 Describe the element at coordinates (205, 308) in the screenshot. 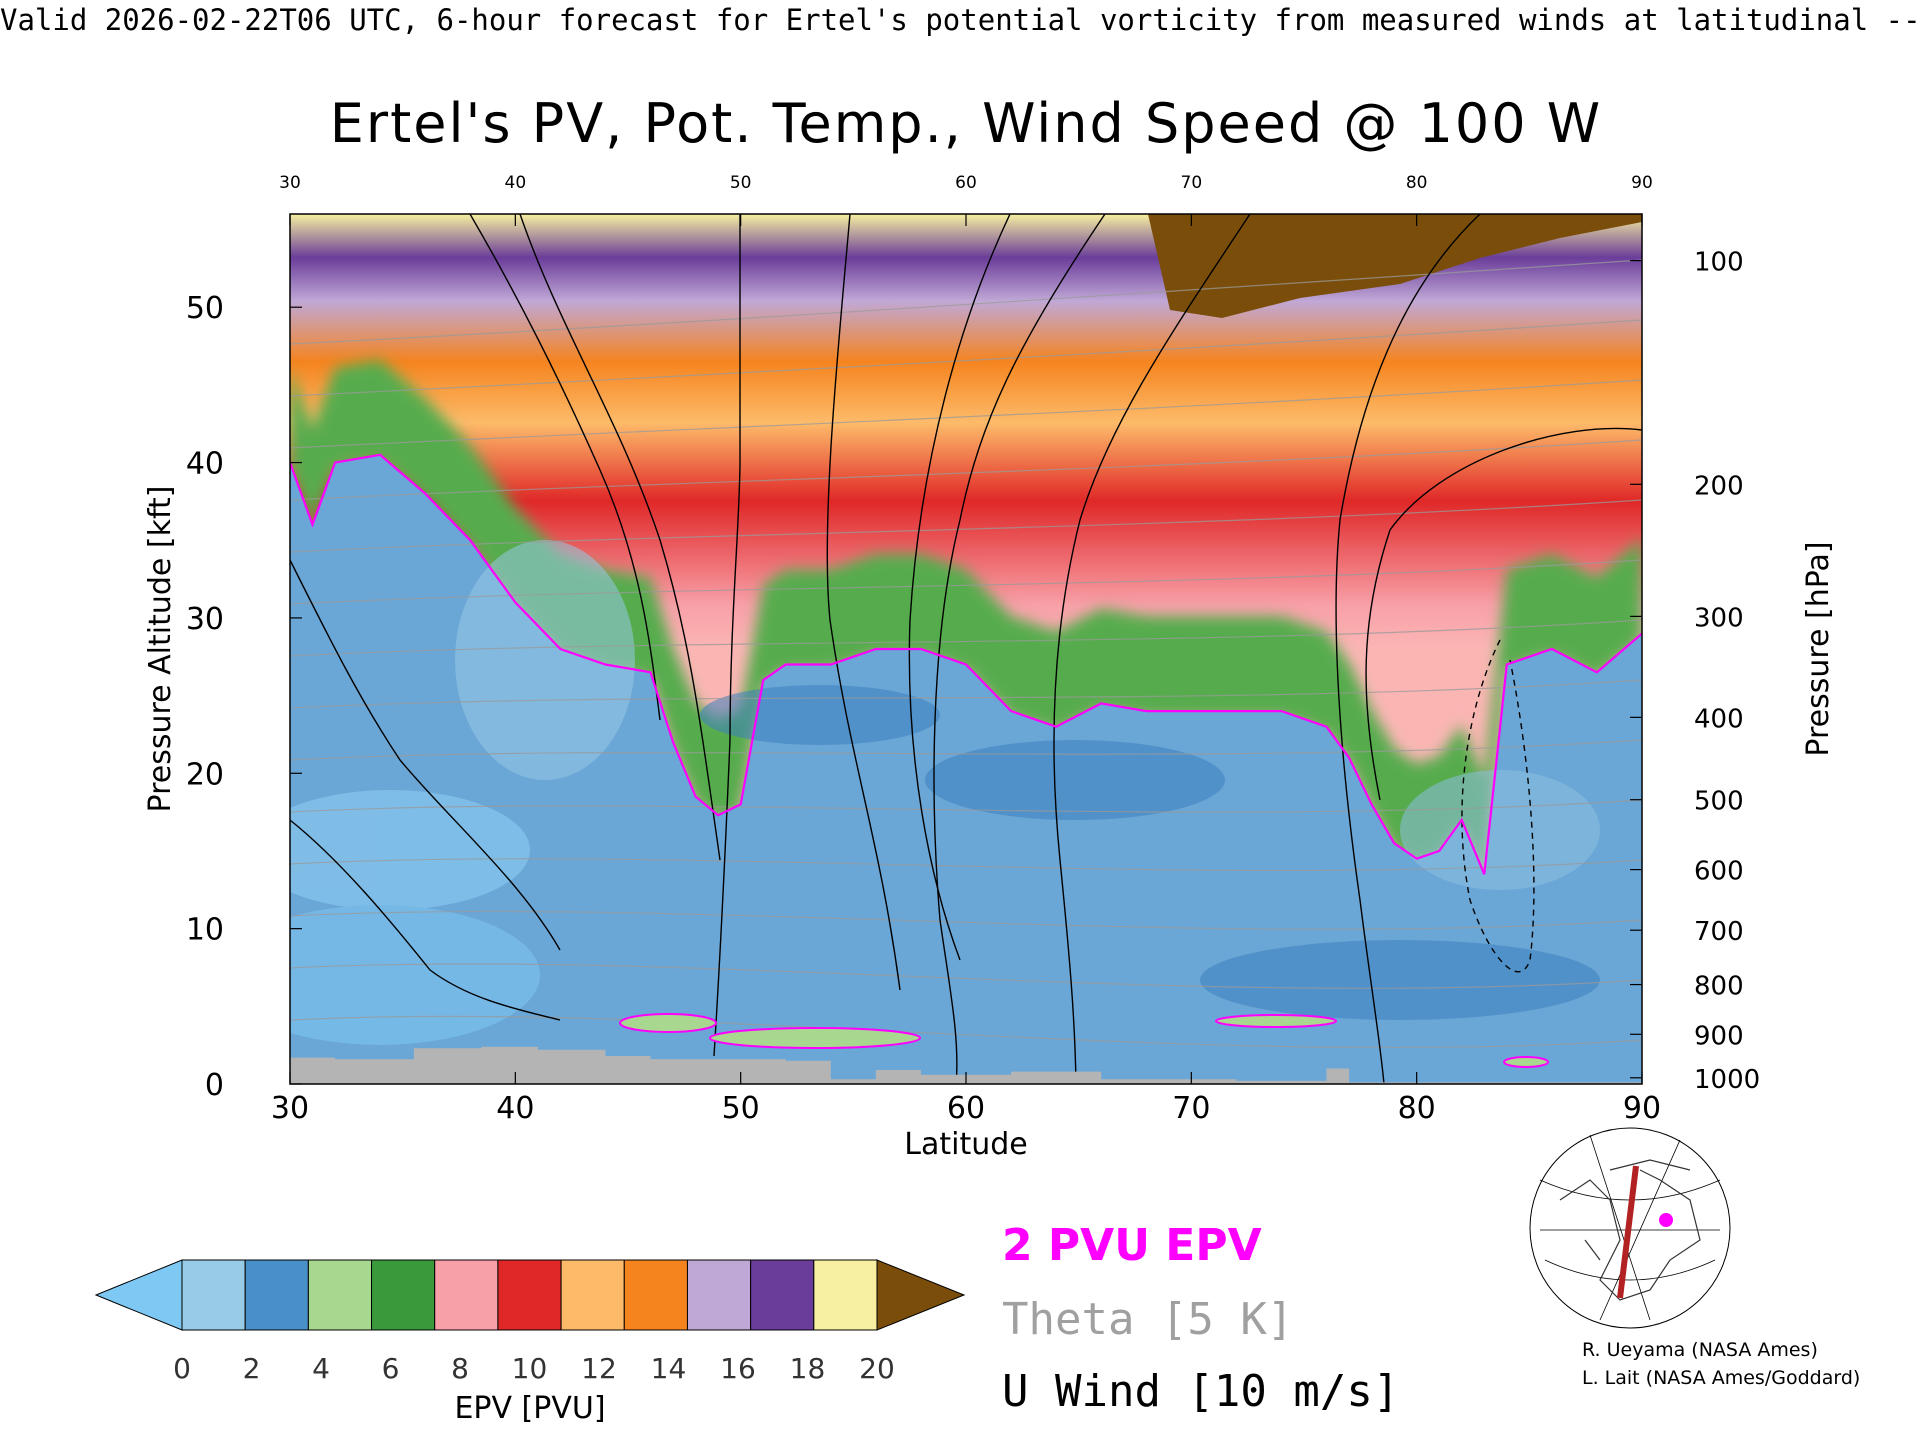

I see `y-tick-label: 50` at that location.